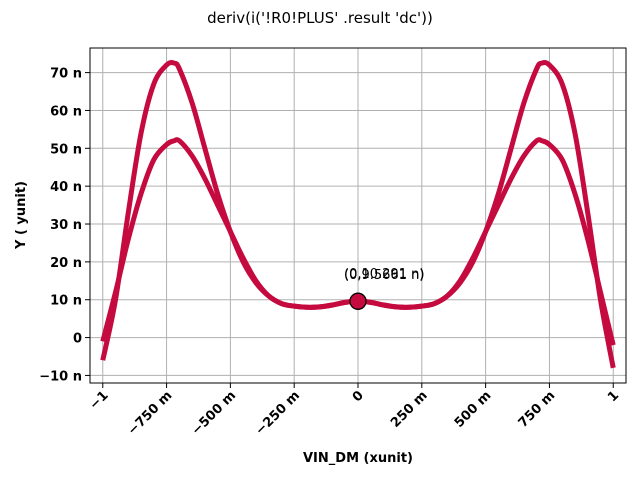 The height and width of the screenshot is (480, 640). What do you see at coordinates (150, 413) in the screenshot?
I see `x-tick-label: −750 m` at bounding box center [150, 413].